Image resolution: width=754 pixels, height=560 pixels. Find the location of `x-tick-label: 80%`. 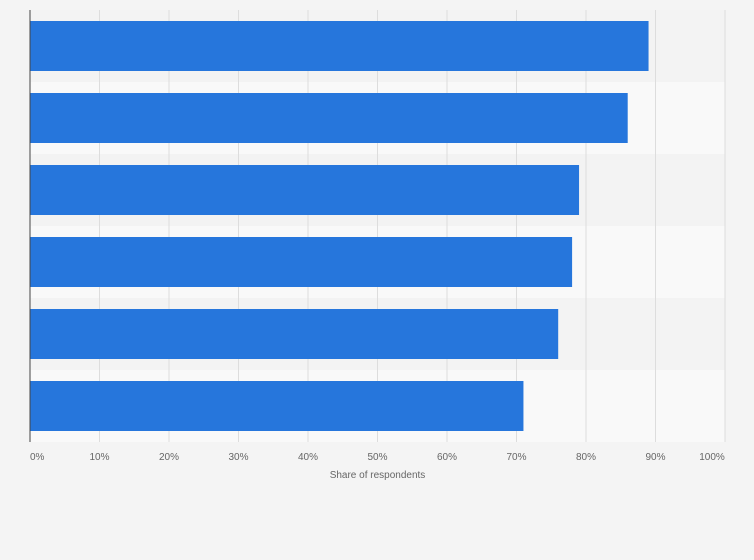

x-tick-label: 80% is located at coordinates (586, 457).